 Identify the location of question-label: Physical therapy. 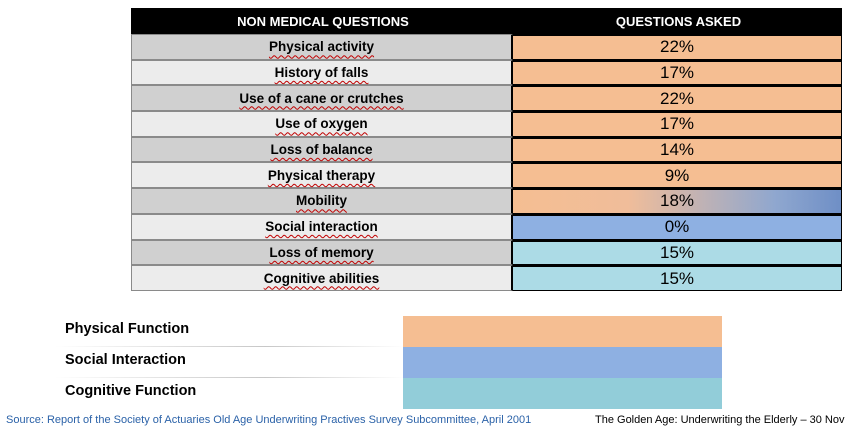
(321, 175).